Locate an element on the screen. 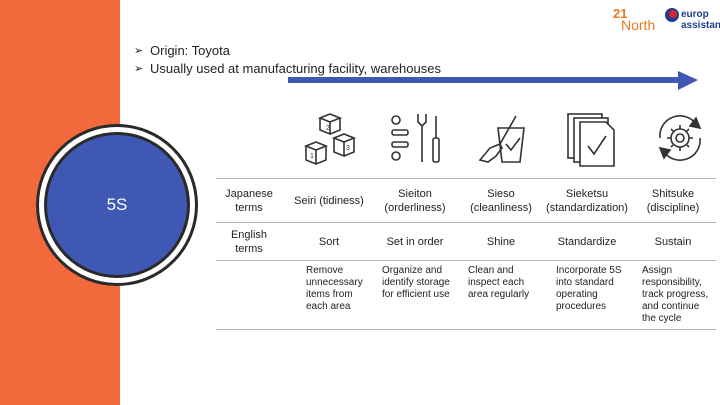 The width and height of the screenshot is (720, 405). 5s-circle-inner: 5S is located at coordinates (117, 205).